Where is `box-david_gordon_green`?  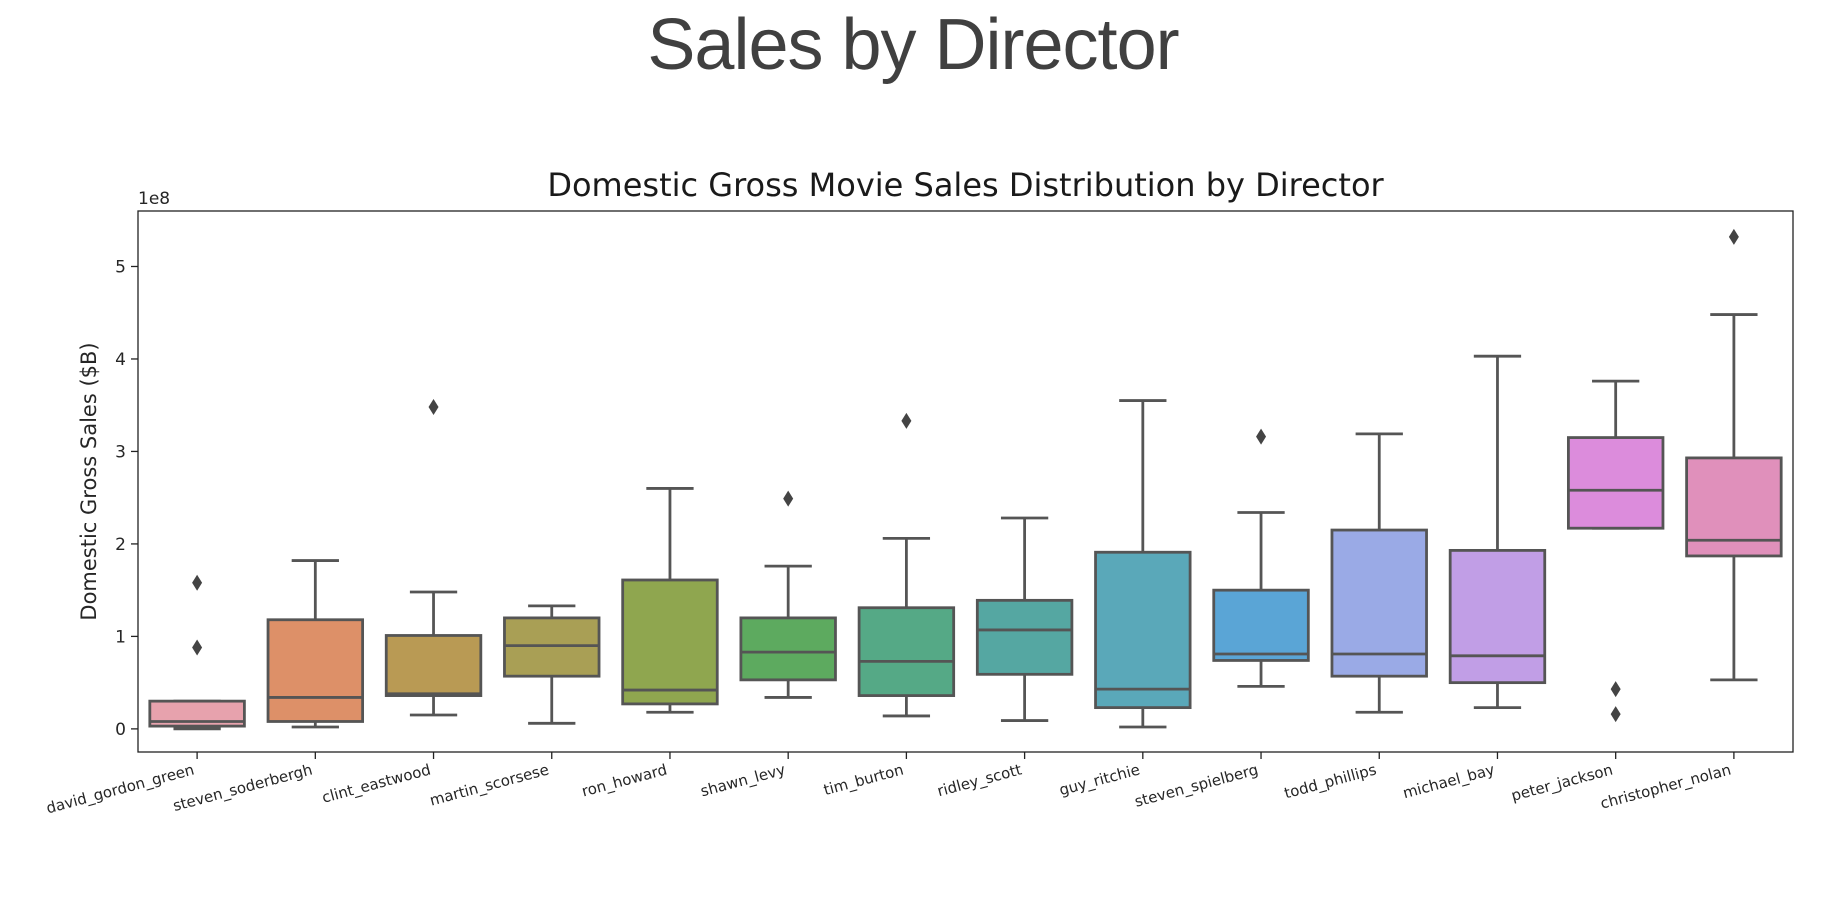
box-david_gordon_green is located at coordinates (197, 652).